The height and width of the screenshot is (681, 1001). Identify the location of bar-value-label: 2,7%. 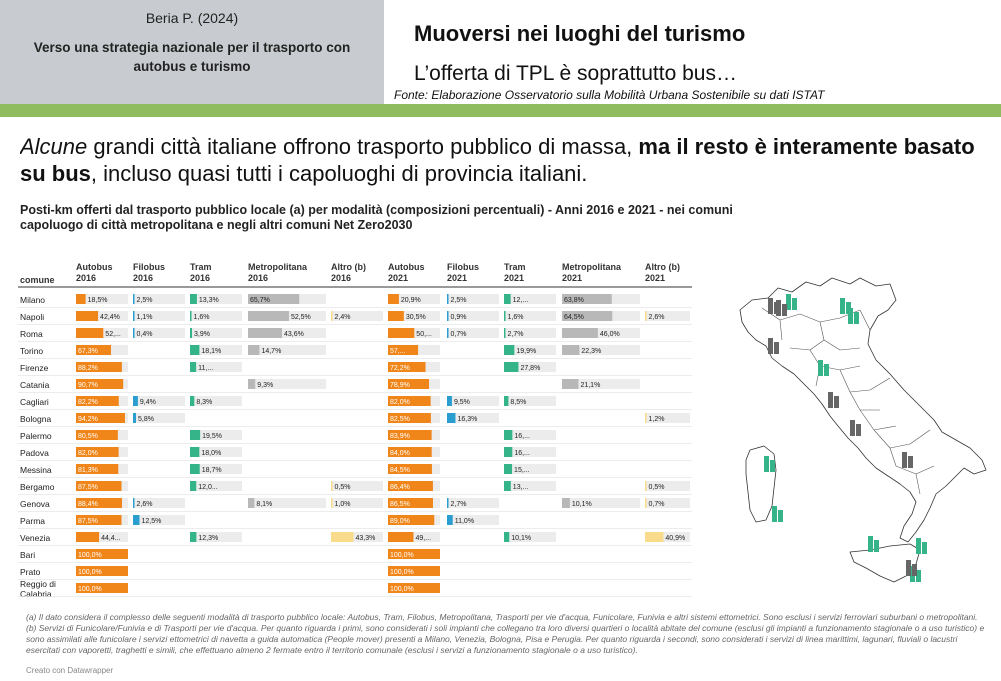
(459, 504).